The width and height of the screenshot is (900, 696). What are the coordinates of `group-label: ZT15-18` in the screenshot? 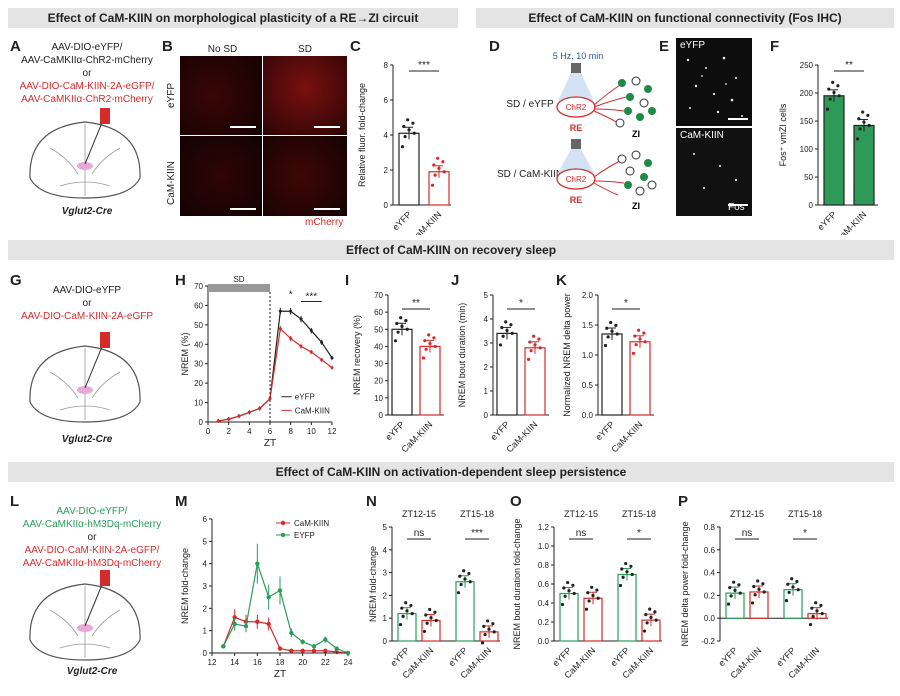 It's located at (477, 514).